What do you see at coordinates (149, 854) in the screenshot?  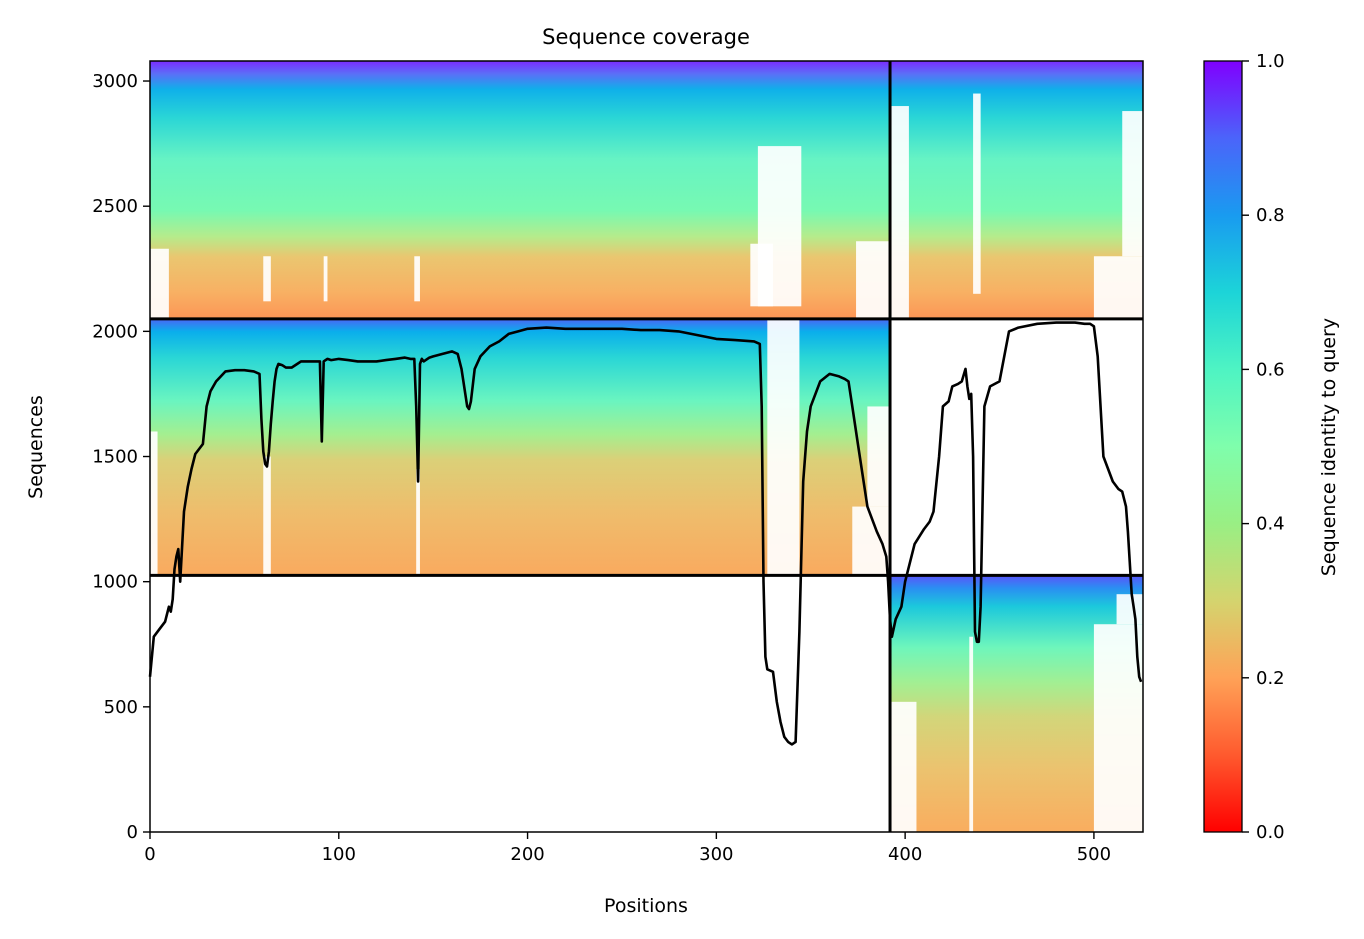 I see `x-tick-label: 0` at bounding box center [149, 854].